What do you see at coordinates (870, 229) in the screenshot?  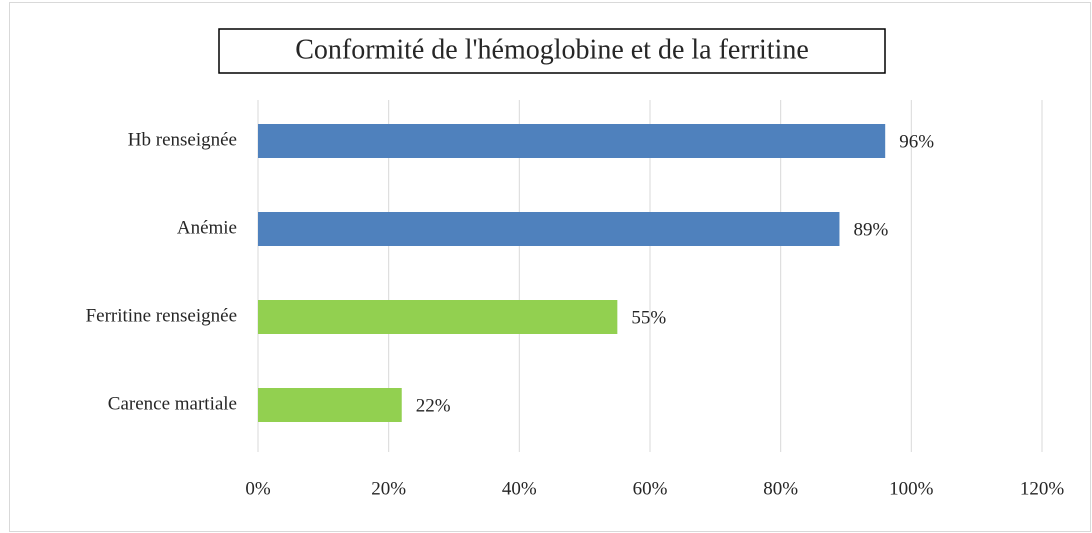 I see `data-label: 89%` at bounding box center [870, 229].